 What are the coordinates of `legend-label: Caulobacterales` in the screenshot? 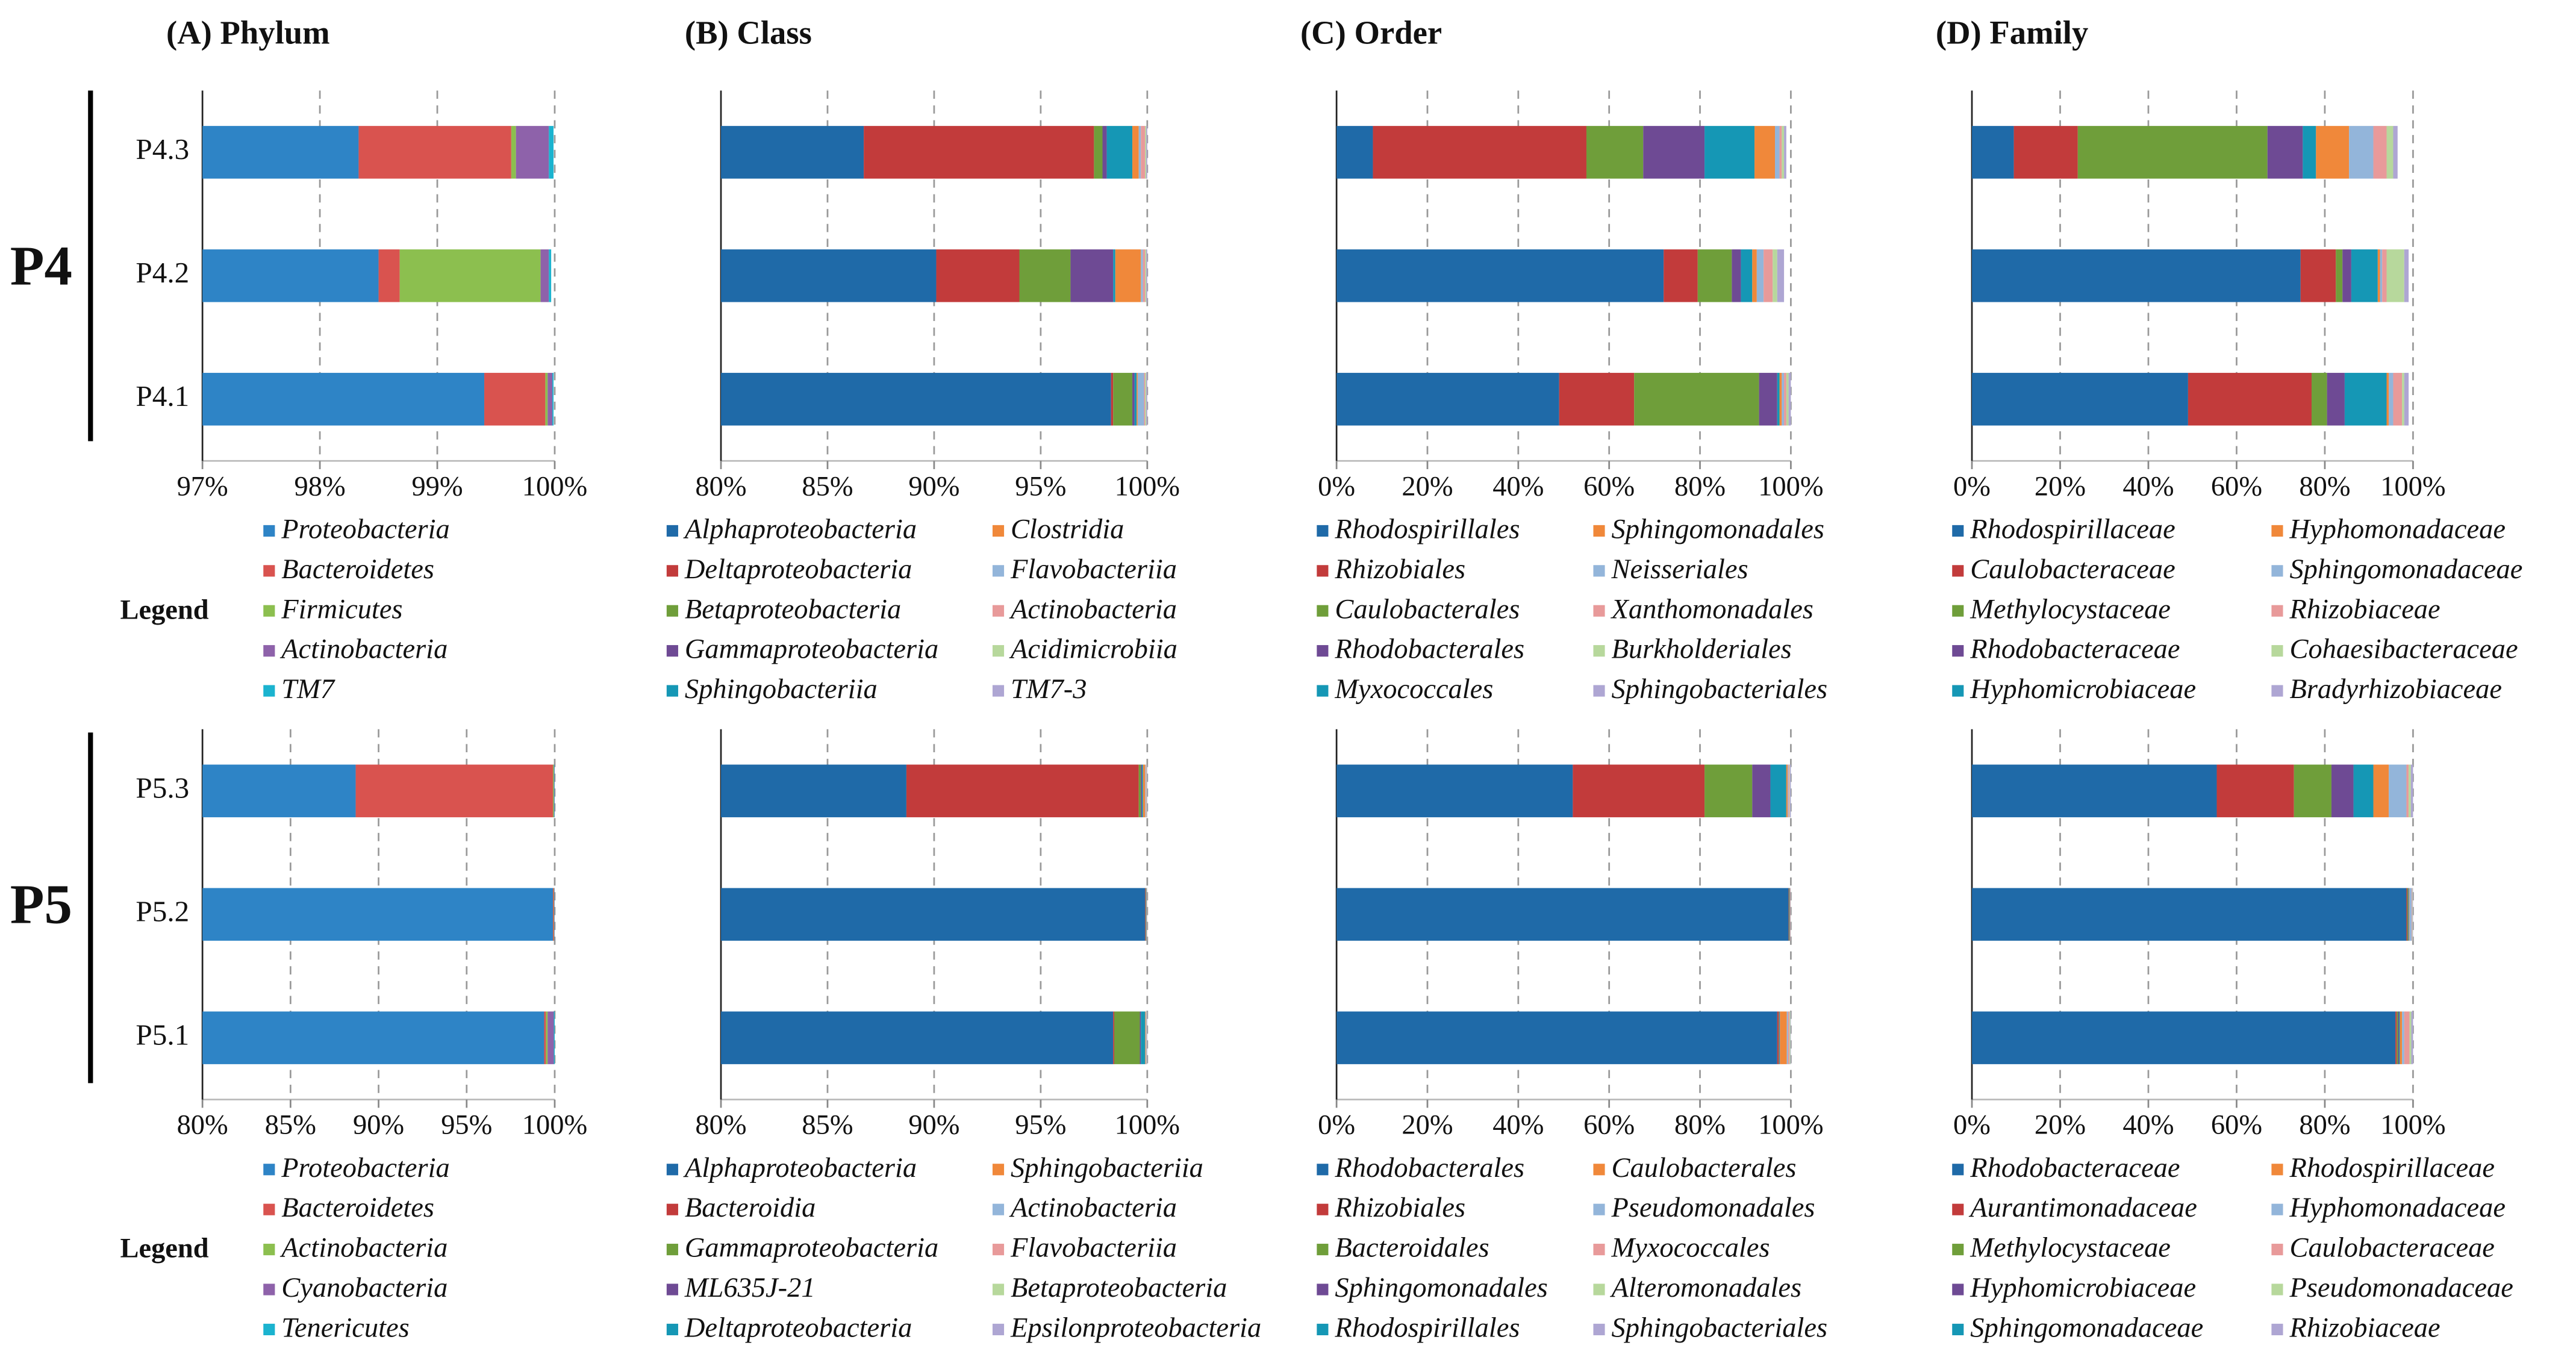 It's located at (1704, 1168).